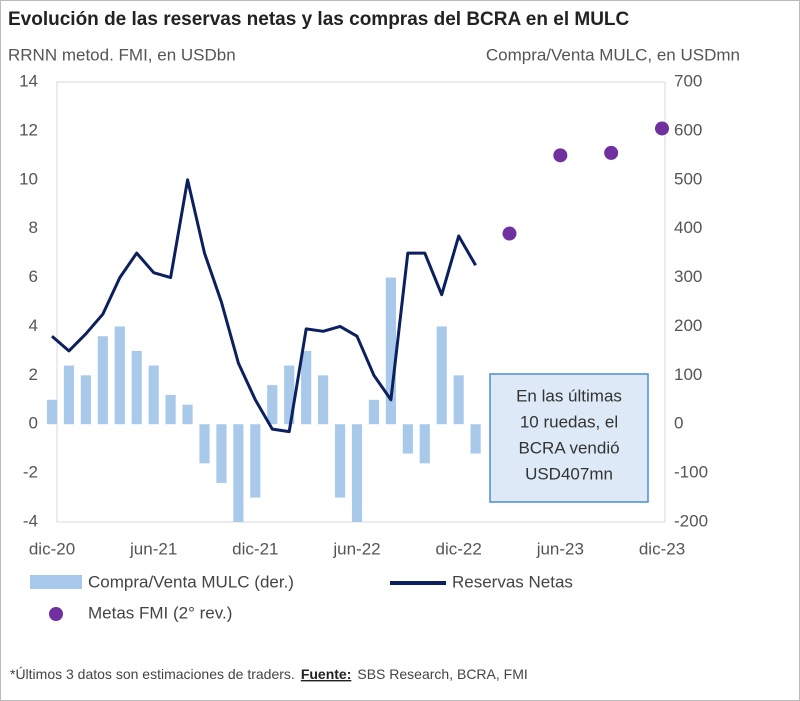 The width and height of the screenshot is (800, 701). What do you see at coordinates (122, 54) in the screenshot?
I see `y-axis-label: RRNN metod. FMI, en USDbn` at bounding box center [122, 54].